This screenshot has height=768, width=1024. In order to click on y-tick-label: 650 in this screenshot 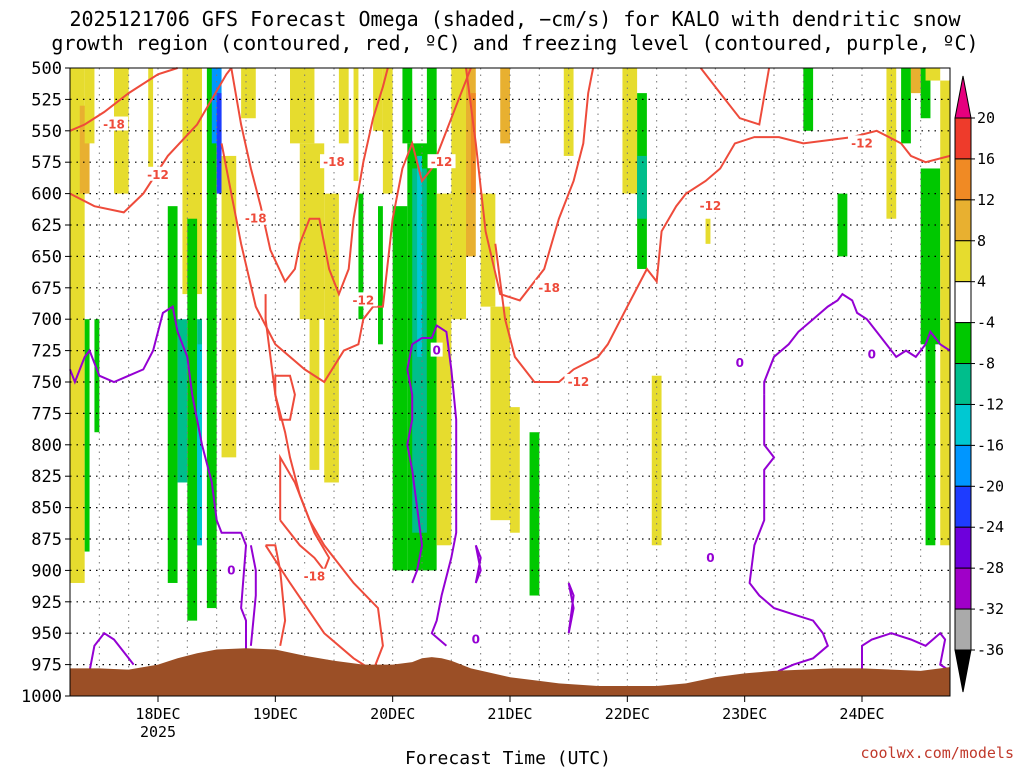, I will do `click(46, 257)`.